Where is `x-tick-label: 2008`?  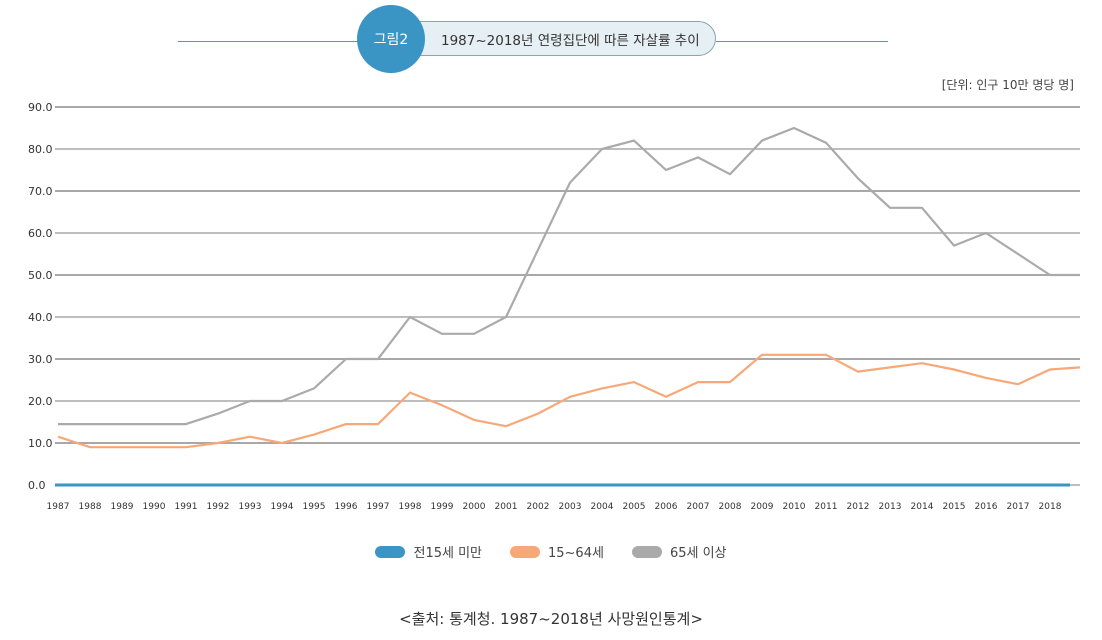 x-tick-label: 2008 is located at coordinates (730, 507).